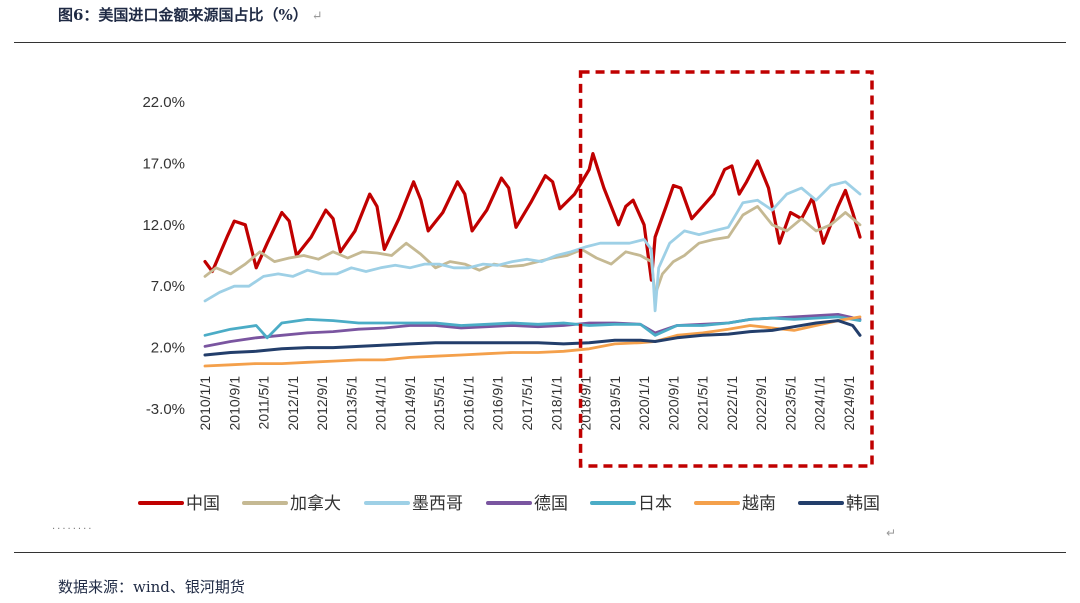 The image size is (1080, 603). What do you see at coordinates (863, 504) in the screenshot?
I see `legend-label-韩国: 韩国` at bounding box center [863, 504].